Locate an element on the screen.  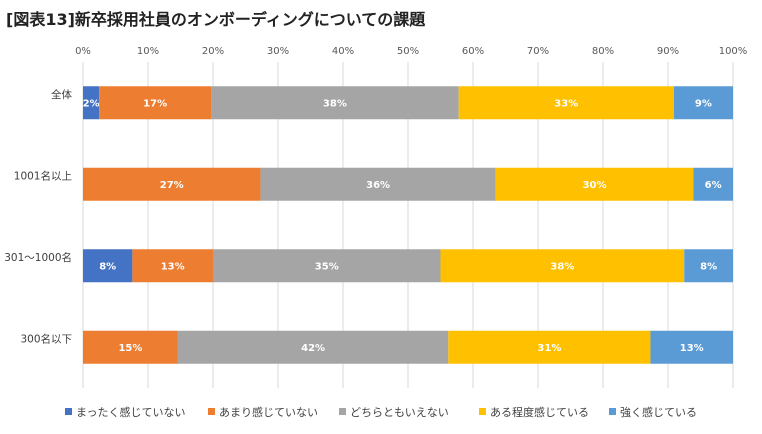
chart-title: [図表13]新卒採用社員のオンボーディングについての課題 is located at coordinates (216, 19).